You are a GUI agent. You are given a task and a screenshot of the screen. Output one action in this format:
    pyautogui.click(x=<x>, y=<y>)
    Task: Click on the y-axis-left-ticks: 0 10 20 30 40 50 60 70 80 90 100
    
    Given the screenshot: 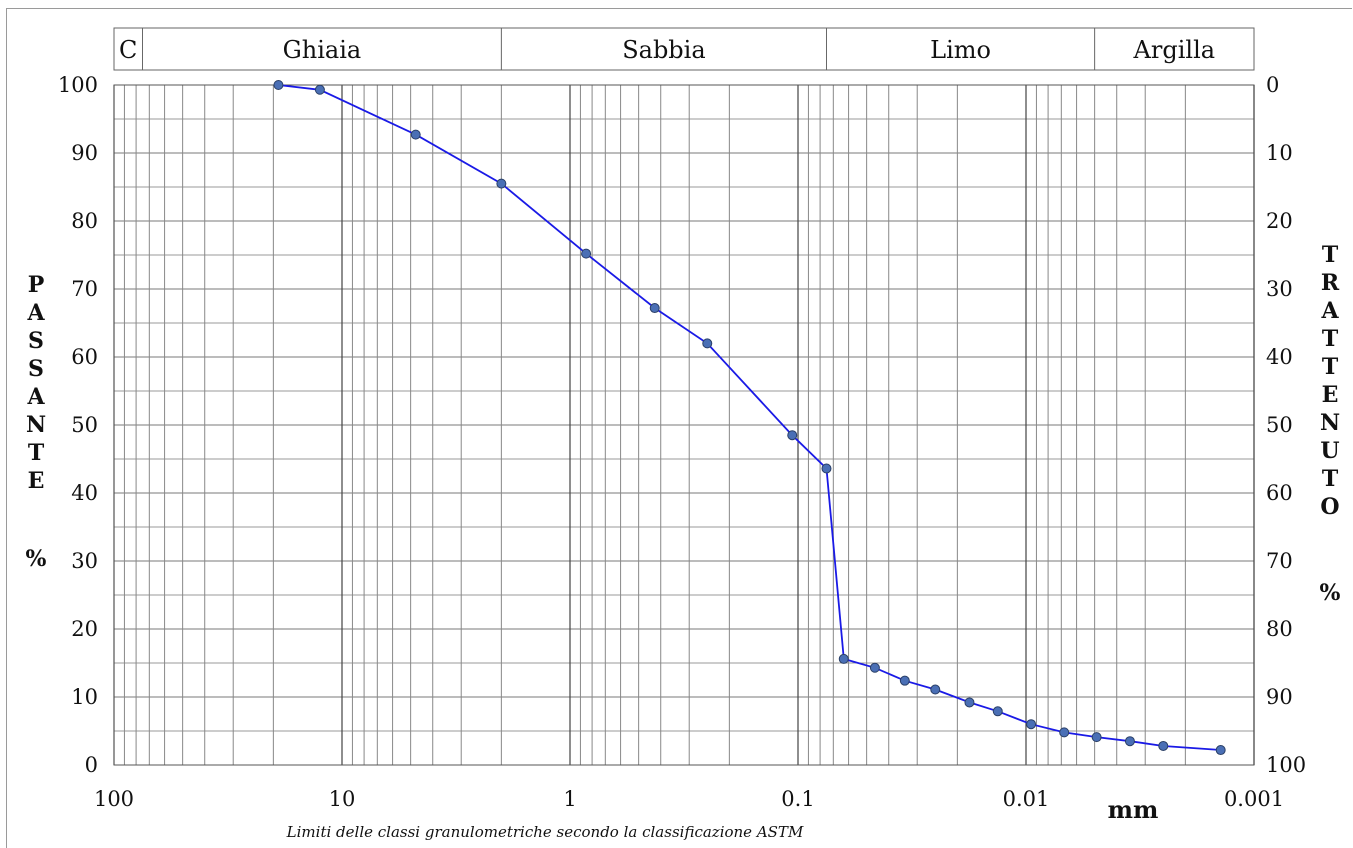 What is the action you would take?
    pyautogui.click(x=78, y=425)
    